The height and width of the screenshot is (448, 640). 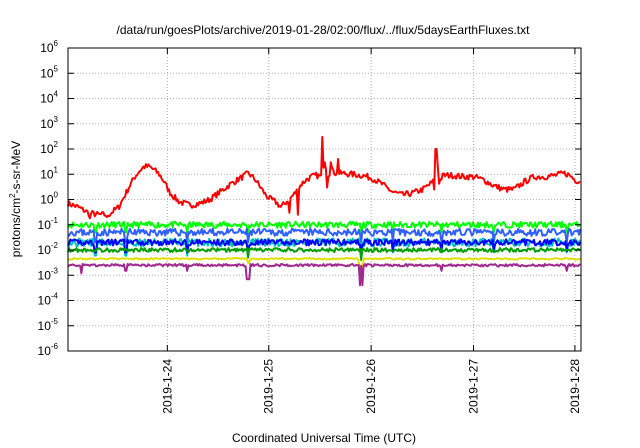 I want to click on y-axis-label-exponent: 2, so click(x=12, y=195).